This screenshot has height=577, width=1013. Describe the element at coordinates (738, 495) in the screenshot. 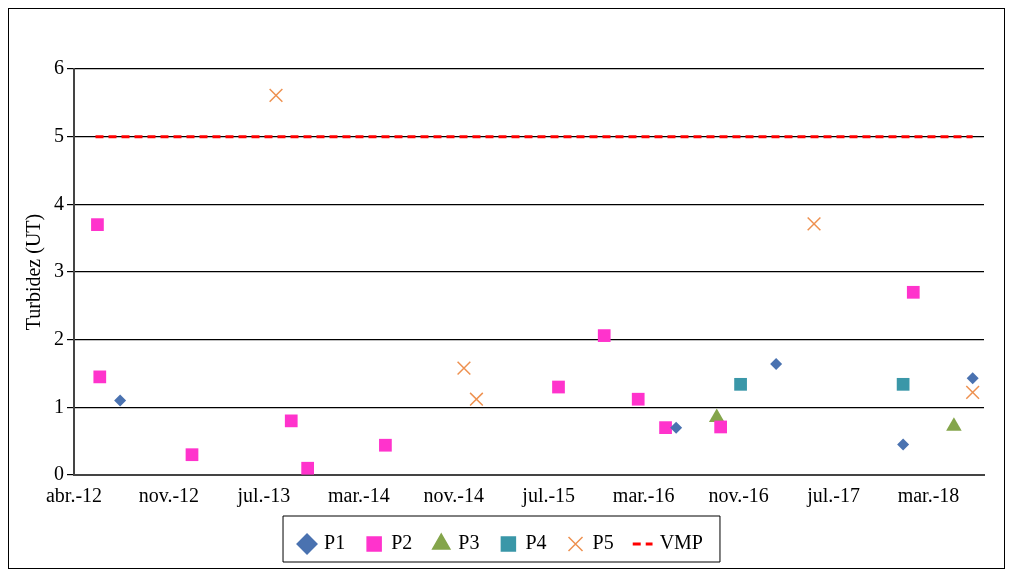

I see `x-tick-label: nov.-16` at that location.